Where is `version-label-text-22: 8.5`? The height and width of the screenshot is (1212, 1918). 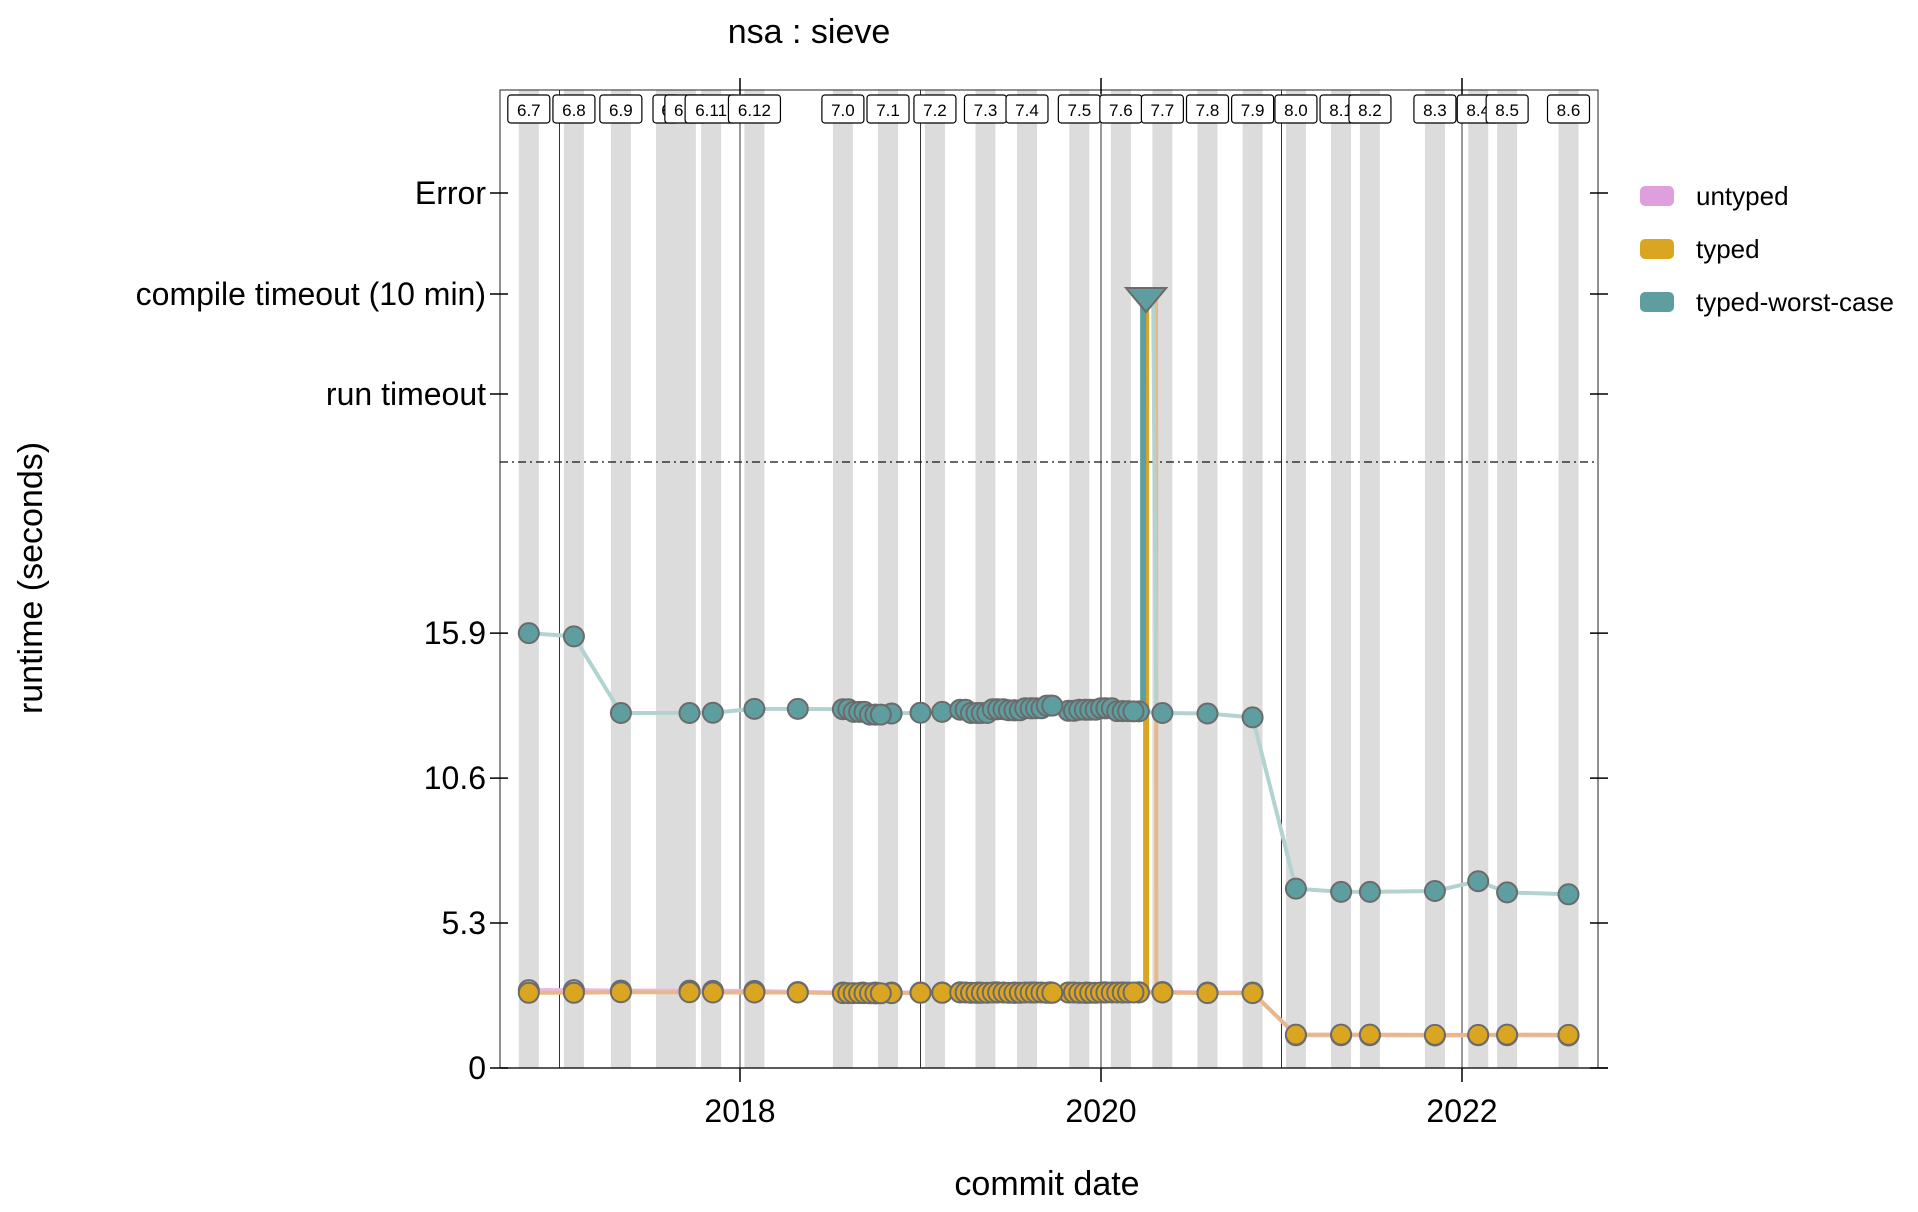 version-label-text-22: 8.5 is located at coordinates (1507, 110).